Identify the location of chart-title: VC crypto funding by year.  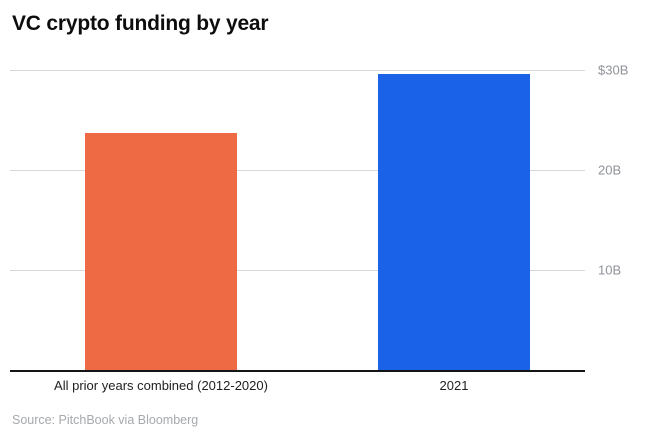
(140, 23).